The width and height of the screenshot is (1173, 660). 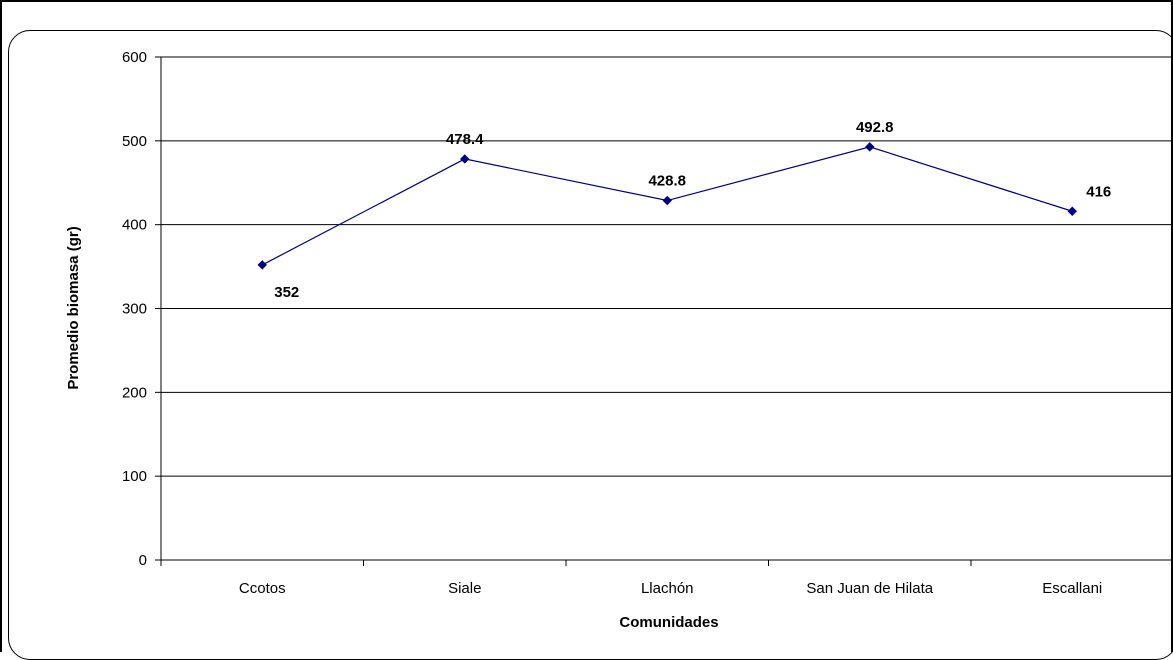 What do you see at coordinates (134, 476) in the screenshot?
I see `y-tick-label: 100` at bounding box center [134, 476].